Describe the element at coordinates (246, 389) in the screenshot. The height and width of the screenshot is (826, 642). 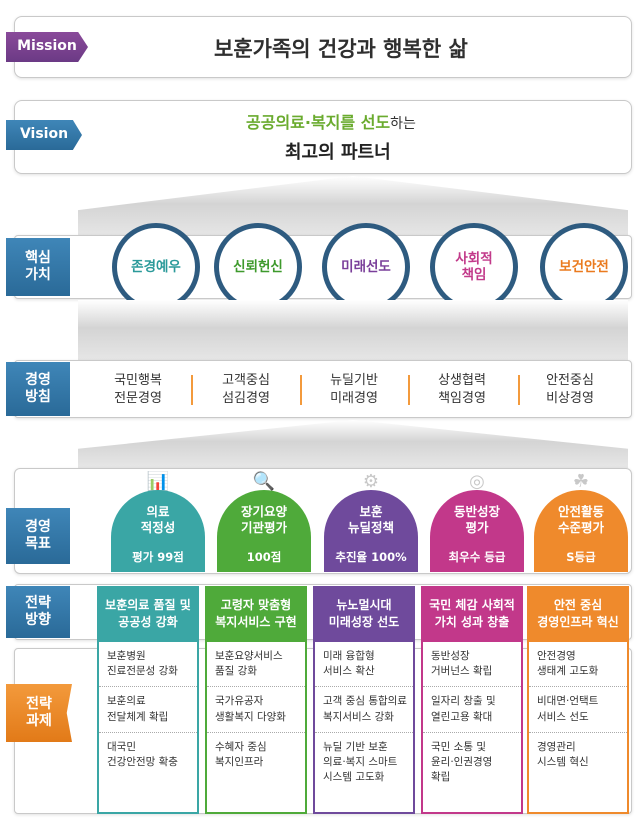
I see `policy-item: 고객중심 섬김경영` at that location.